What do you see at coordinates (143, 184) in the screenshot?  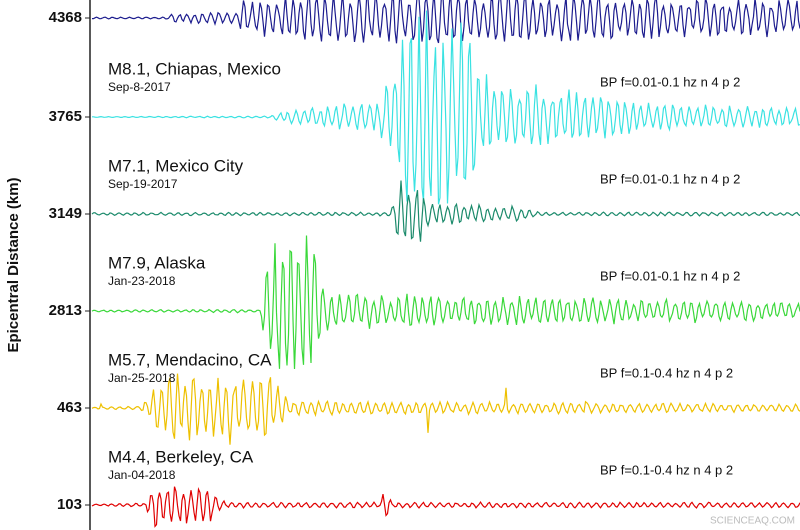 I see `event-date: Sep-19-2017` at bounding box center [143, 184].